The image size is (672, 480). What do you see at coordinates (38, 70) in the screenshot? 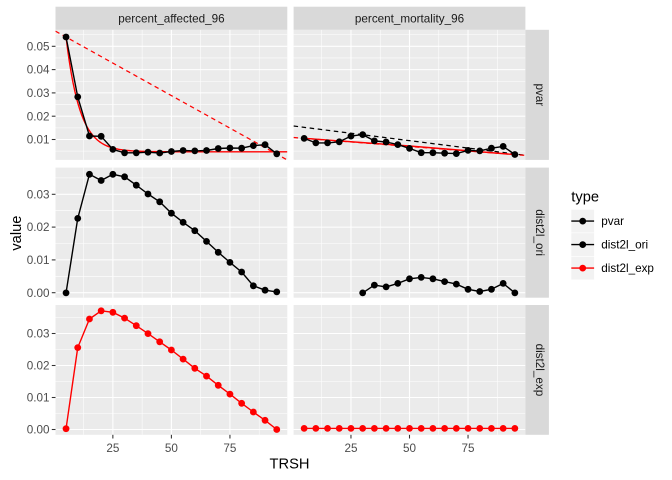
I see `svg-text: 0.04` at bounding box center [38, 70].